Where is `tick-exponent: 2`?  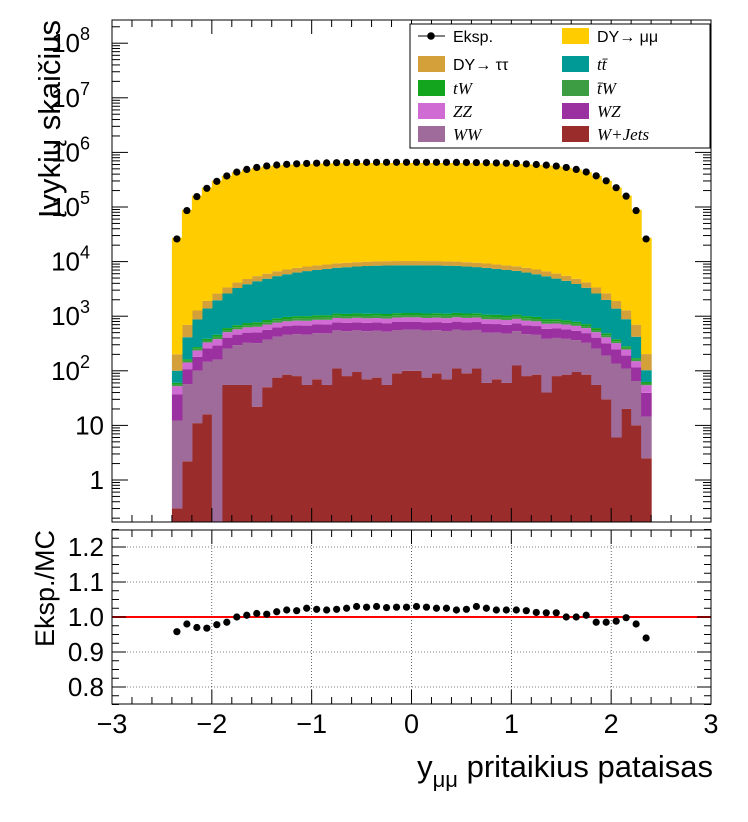
tick-exponent: 2 is located at coordinates (85, 362).